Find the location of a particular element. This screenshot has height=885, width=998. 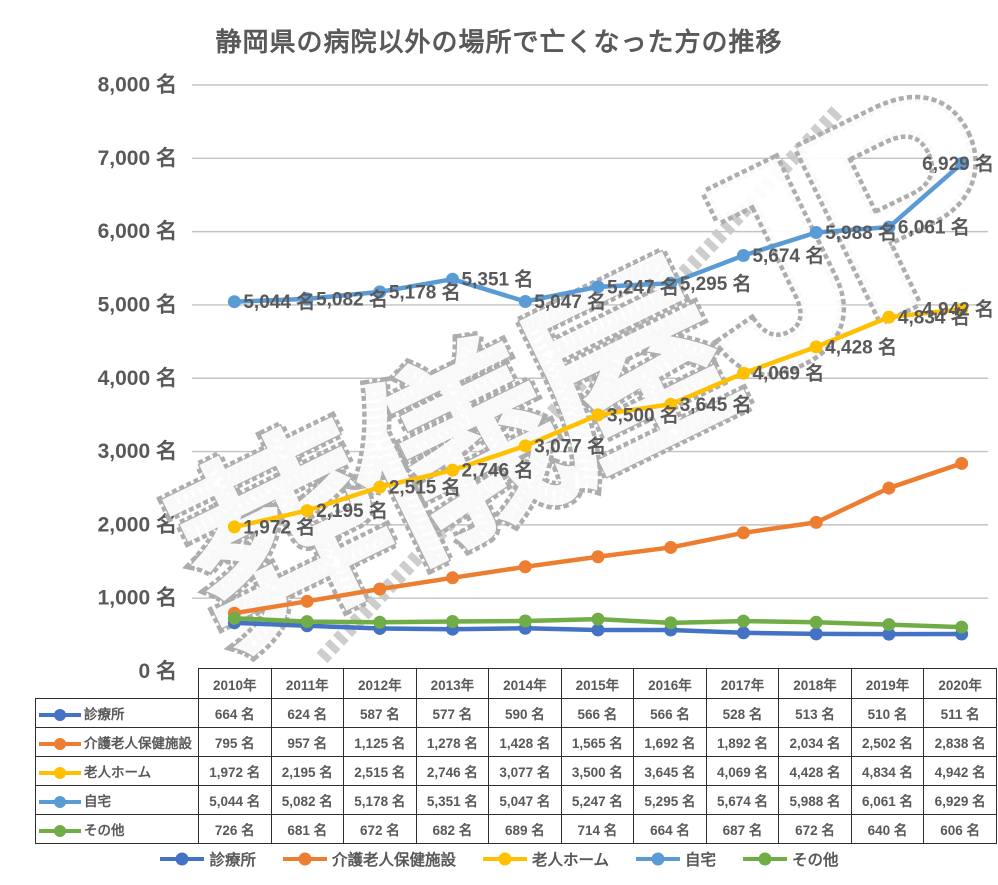

value-cell: 577 名 is located at coordinates (452, 713).